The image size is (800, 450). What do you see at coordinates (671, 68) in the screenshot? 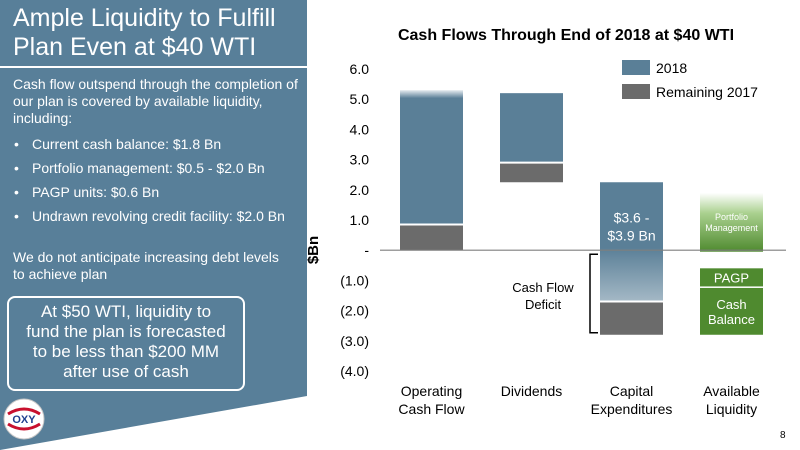
I see `legend-label: 2018` at bounding box center [671, 68].